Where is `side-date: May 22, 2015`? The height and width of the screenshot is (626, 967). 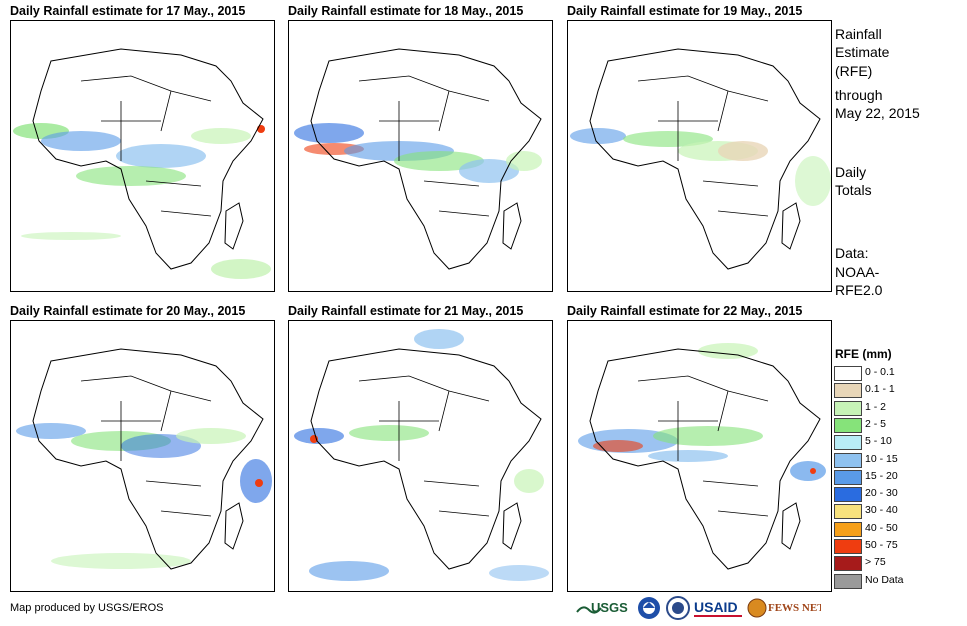 side-date: May 22, 2015 is located at coordinates (877, 113).